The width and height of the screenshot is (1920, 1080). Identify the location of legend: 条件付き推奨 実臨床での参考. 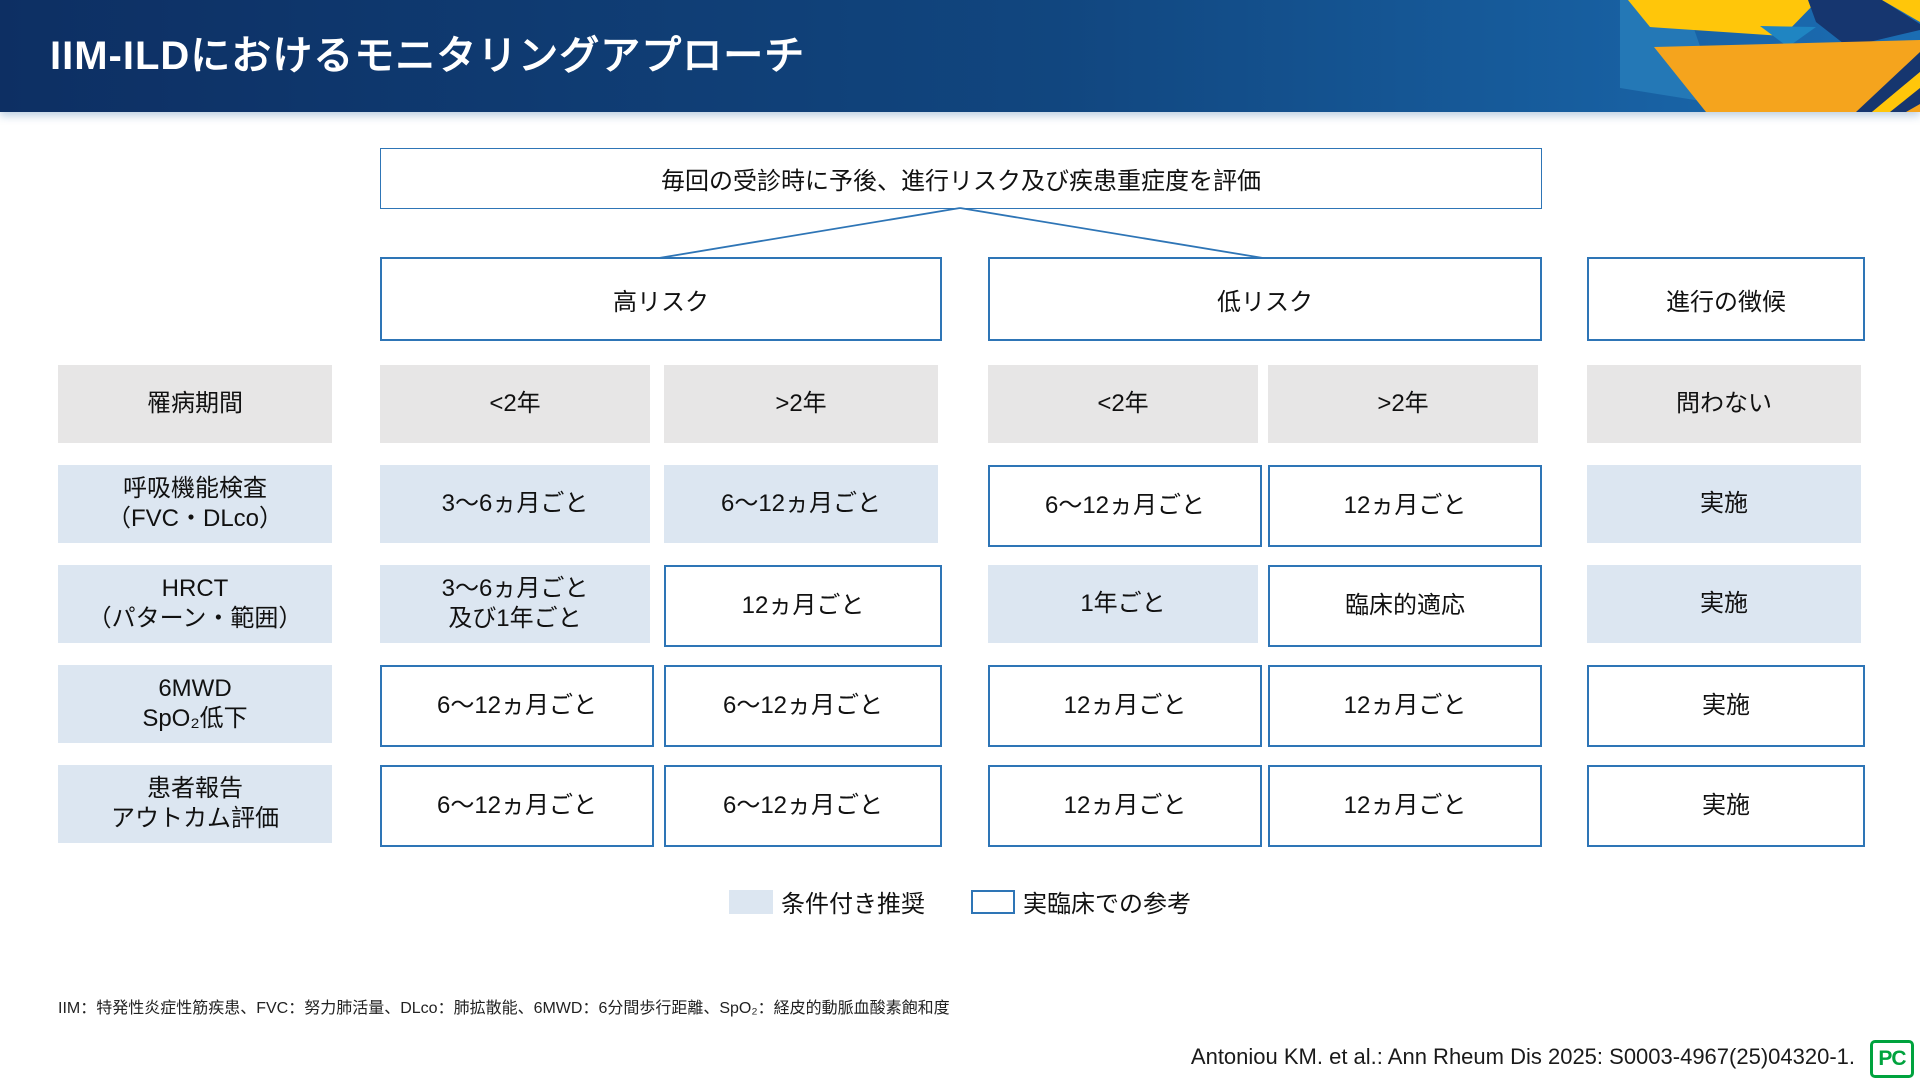
(960, 901).